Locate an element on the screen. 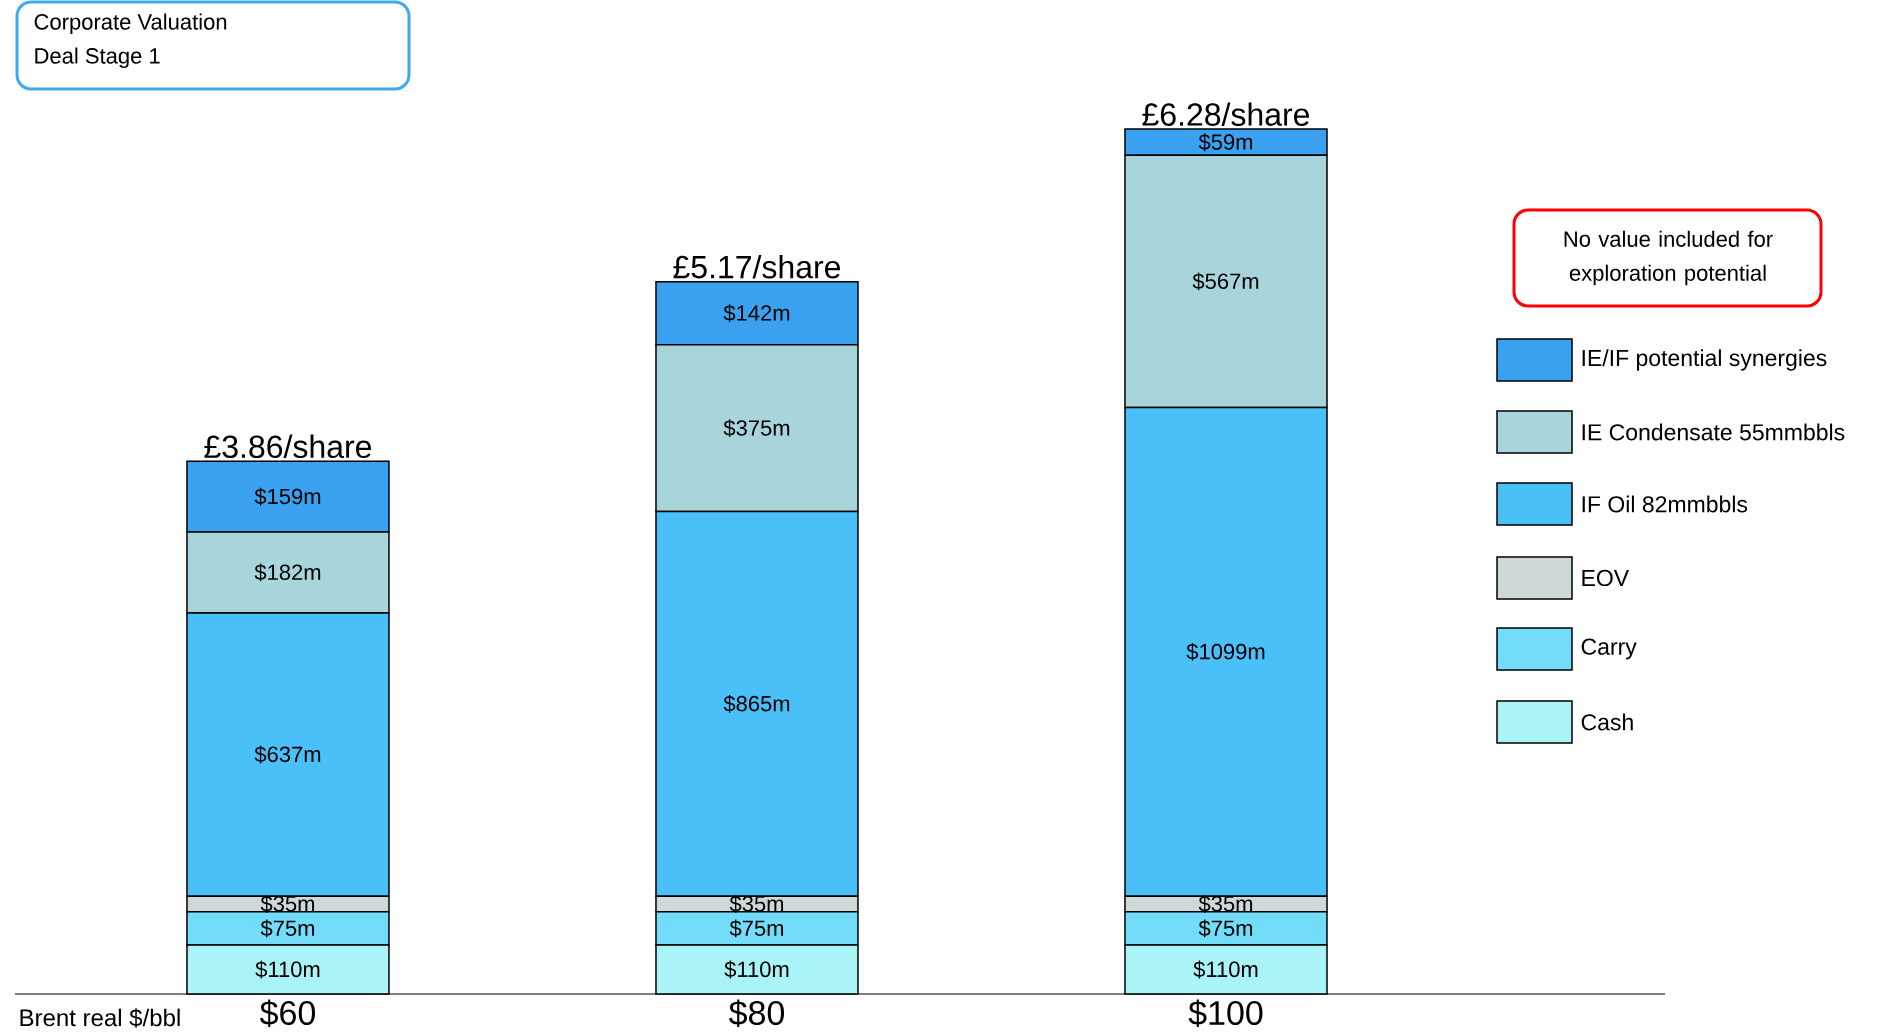 Image resolution: width=1887 pixels, height=1035 pixels. annotation: £6.28/share is located at coordinates (1226, 114).